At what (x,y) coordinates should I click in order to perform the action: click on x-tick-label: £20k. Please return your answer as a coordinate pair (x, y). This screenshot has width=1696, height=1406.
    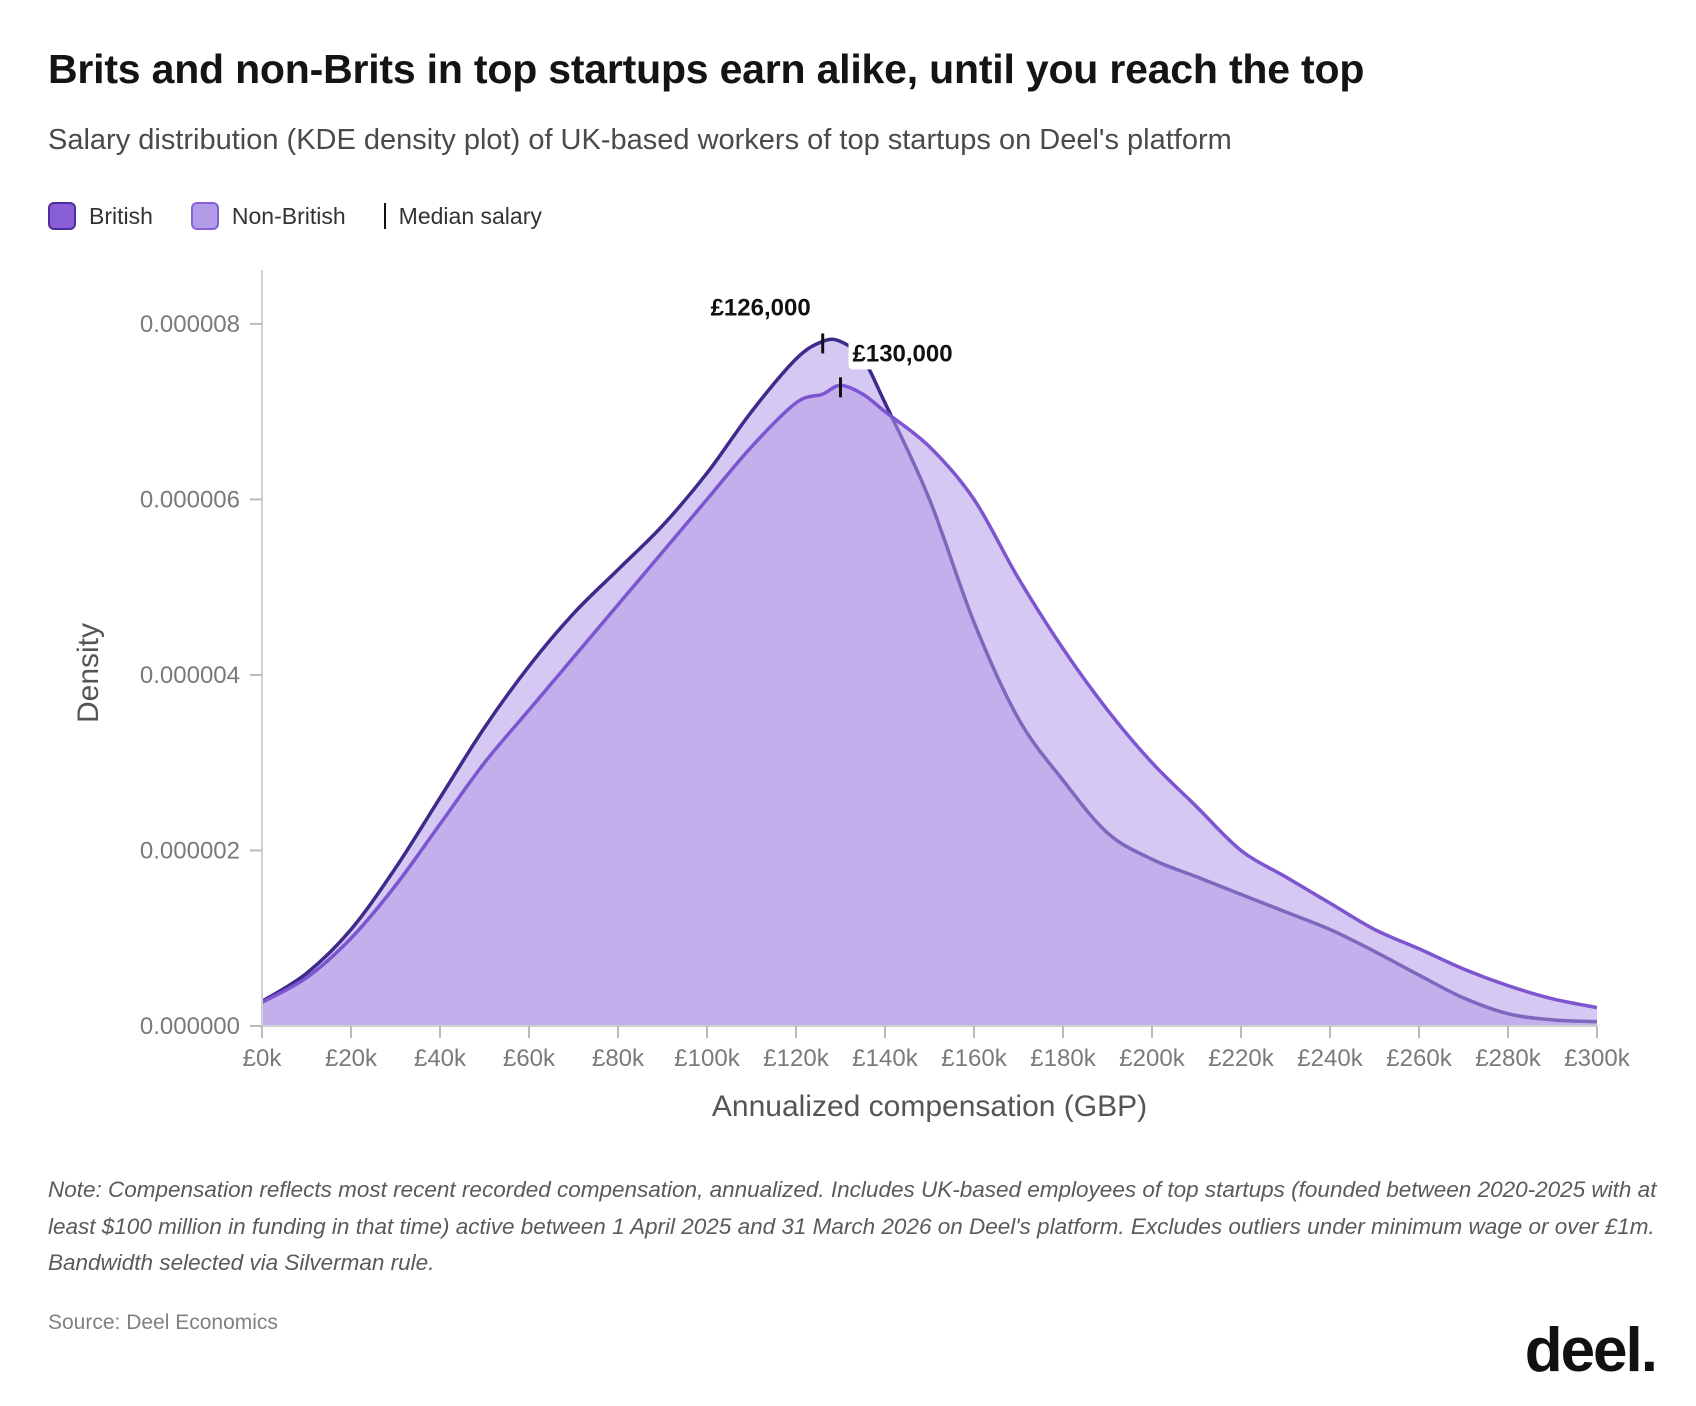
    Looking at the image, I should click on (351, 1058).